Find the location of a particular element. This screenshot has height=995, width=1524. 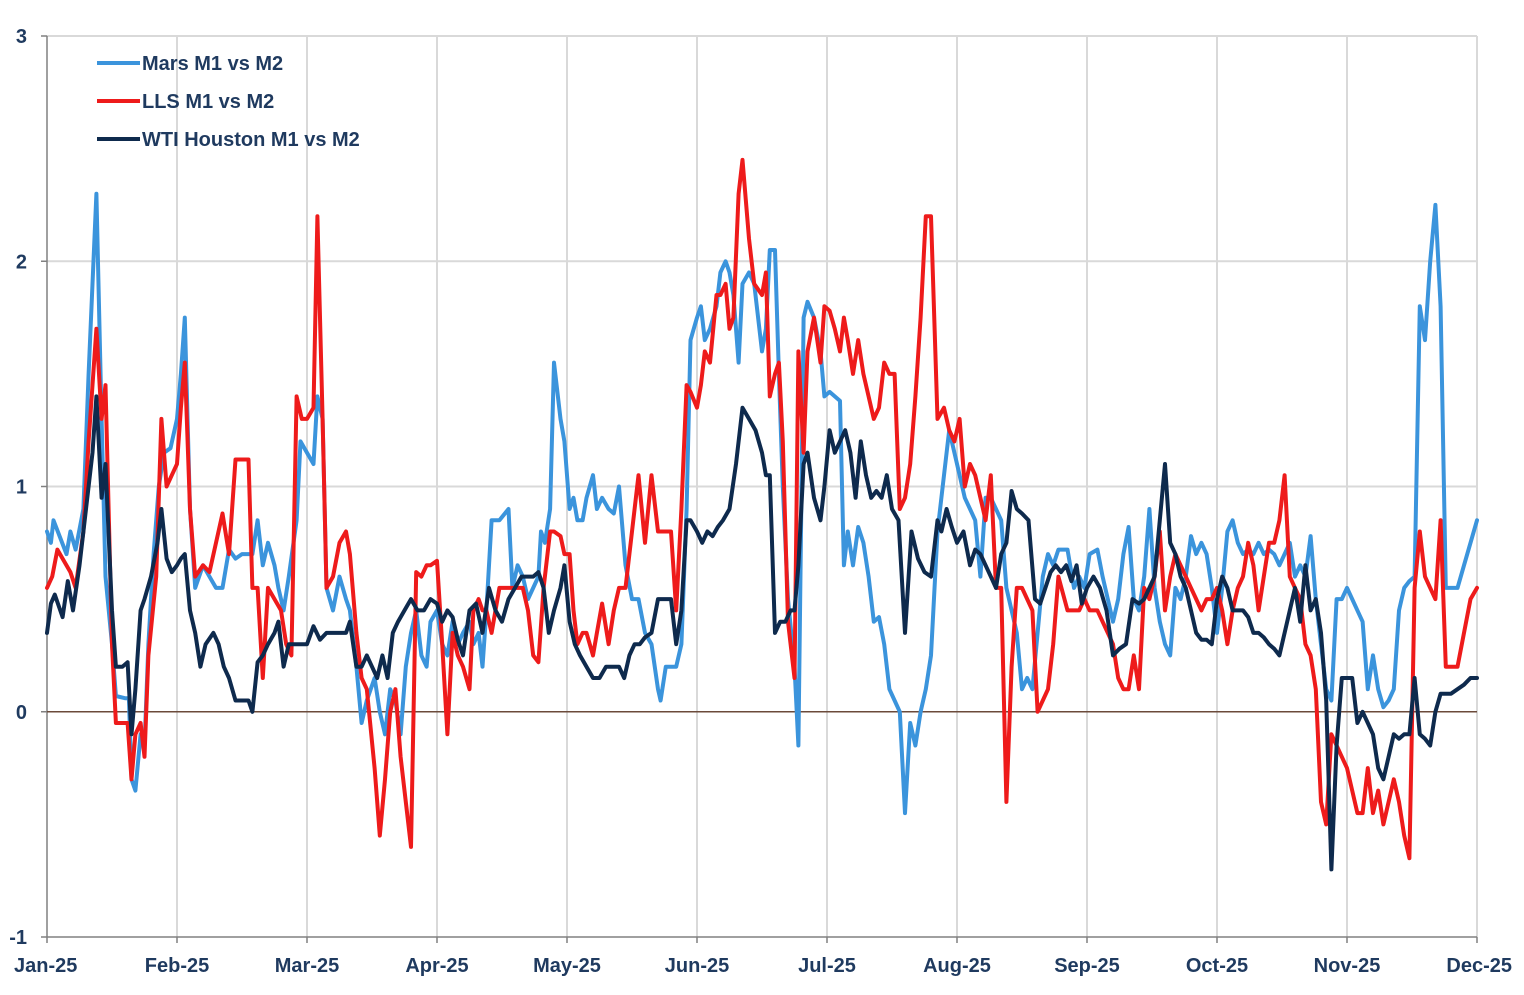

x-tick-label: Feb-25 is located at coordinates (177, 966).